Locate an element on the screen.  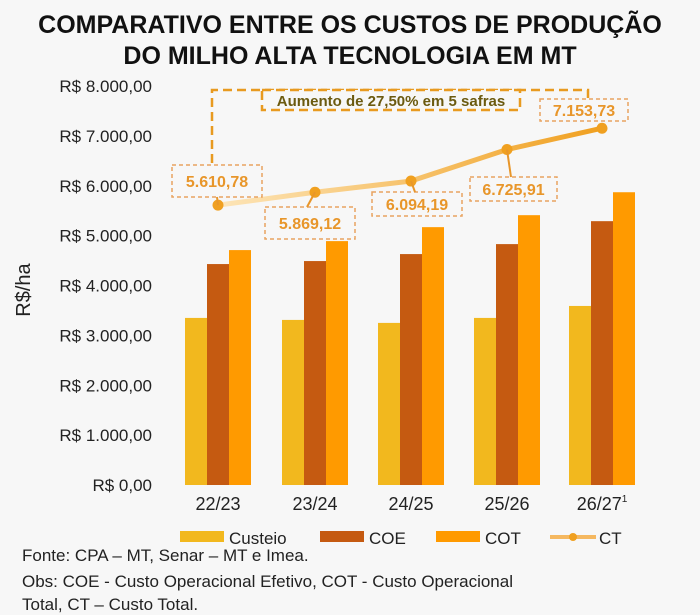
y-tick-label: R$ 3.000,00 is located at coordinates (105, 335).